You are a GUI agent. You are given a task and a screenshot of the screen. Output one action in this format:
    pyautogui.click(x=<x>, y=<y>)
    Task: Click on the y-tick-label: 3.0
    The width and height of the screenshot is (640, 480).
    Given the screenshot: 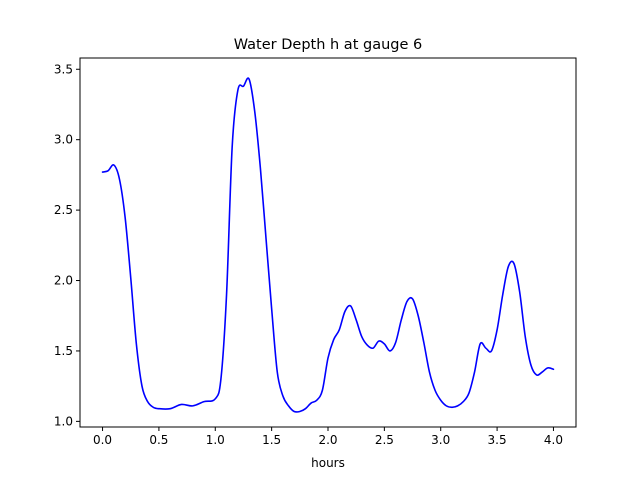 What is the action you would take?
    pyautogui.click(x=63, y=140)
    